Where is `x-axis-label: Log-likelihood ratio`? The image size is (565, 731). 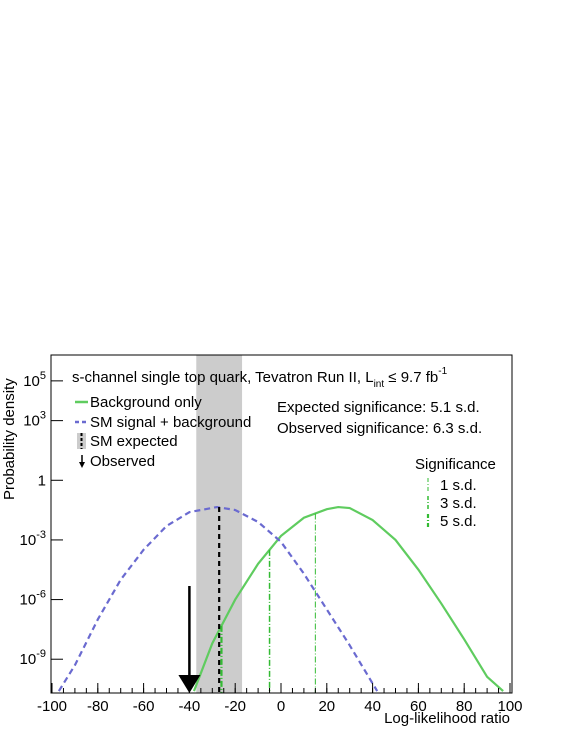
x-axis-label: Log-likelihood ratio is located at coordinates (447, 718).